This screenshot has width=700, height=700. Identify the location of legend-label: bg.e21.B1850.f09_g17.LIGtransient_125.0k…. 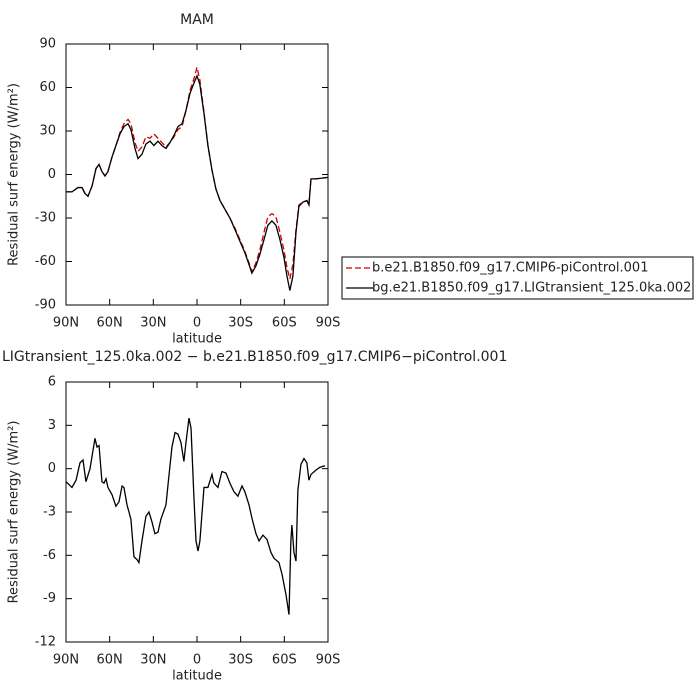
(531, 288).